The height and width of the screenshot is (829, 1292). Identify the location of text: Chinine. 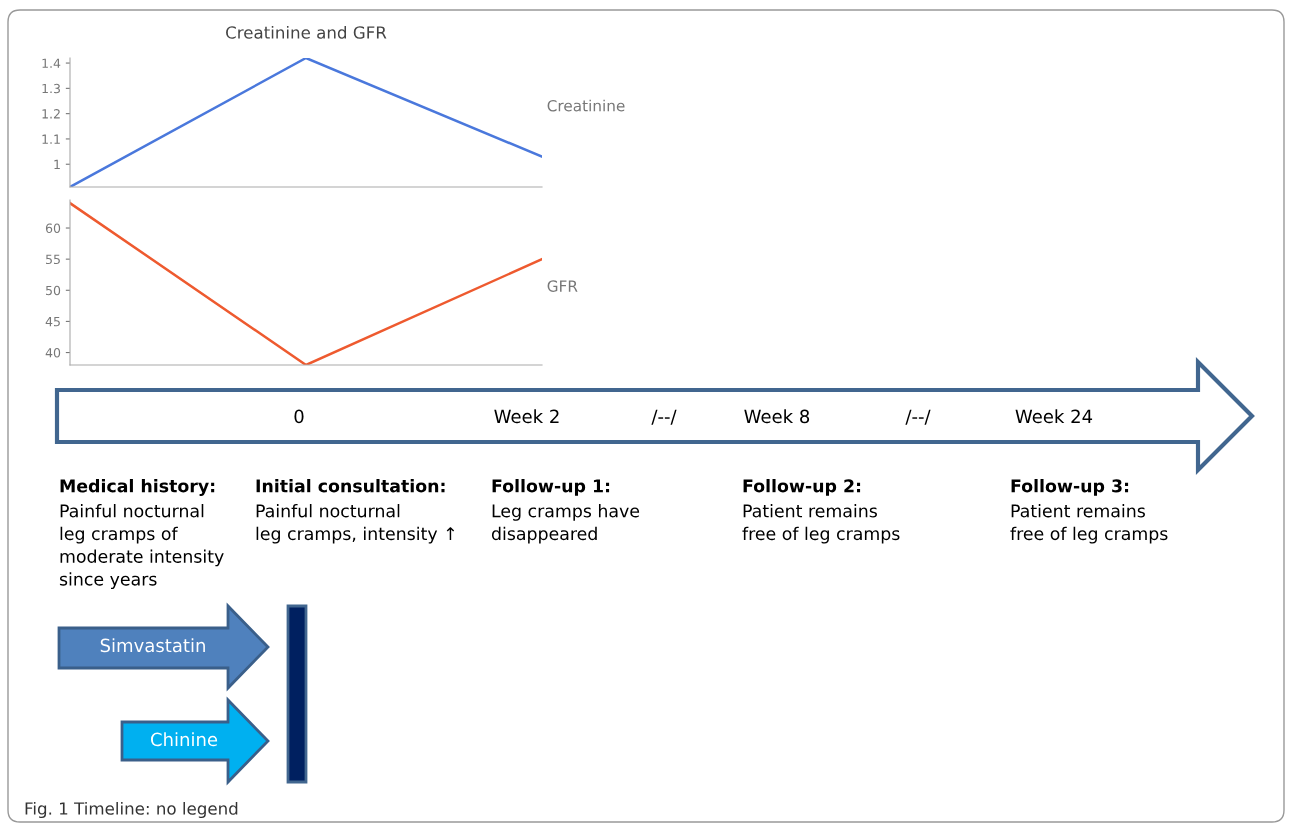
(184, 739).